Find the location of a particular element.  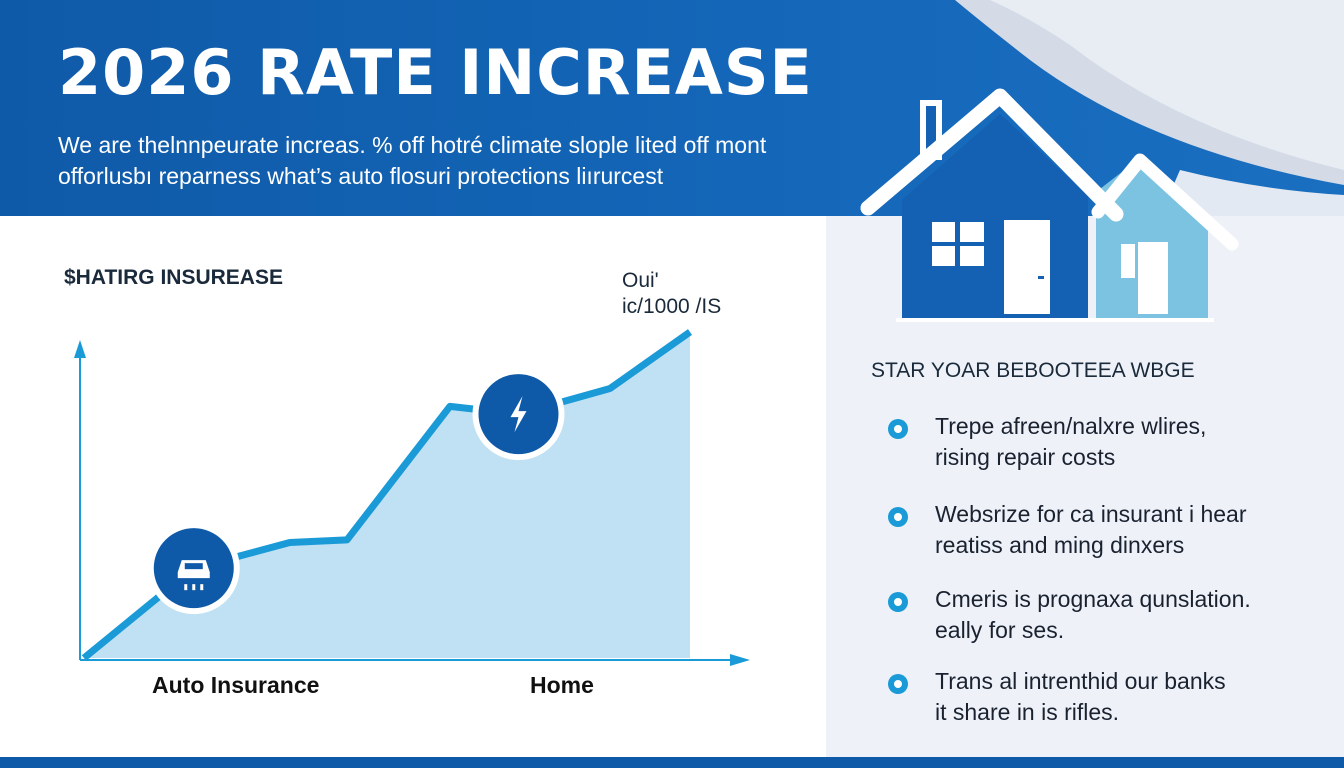

bottom-bar is located at coordinates (672, 762).